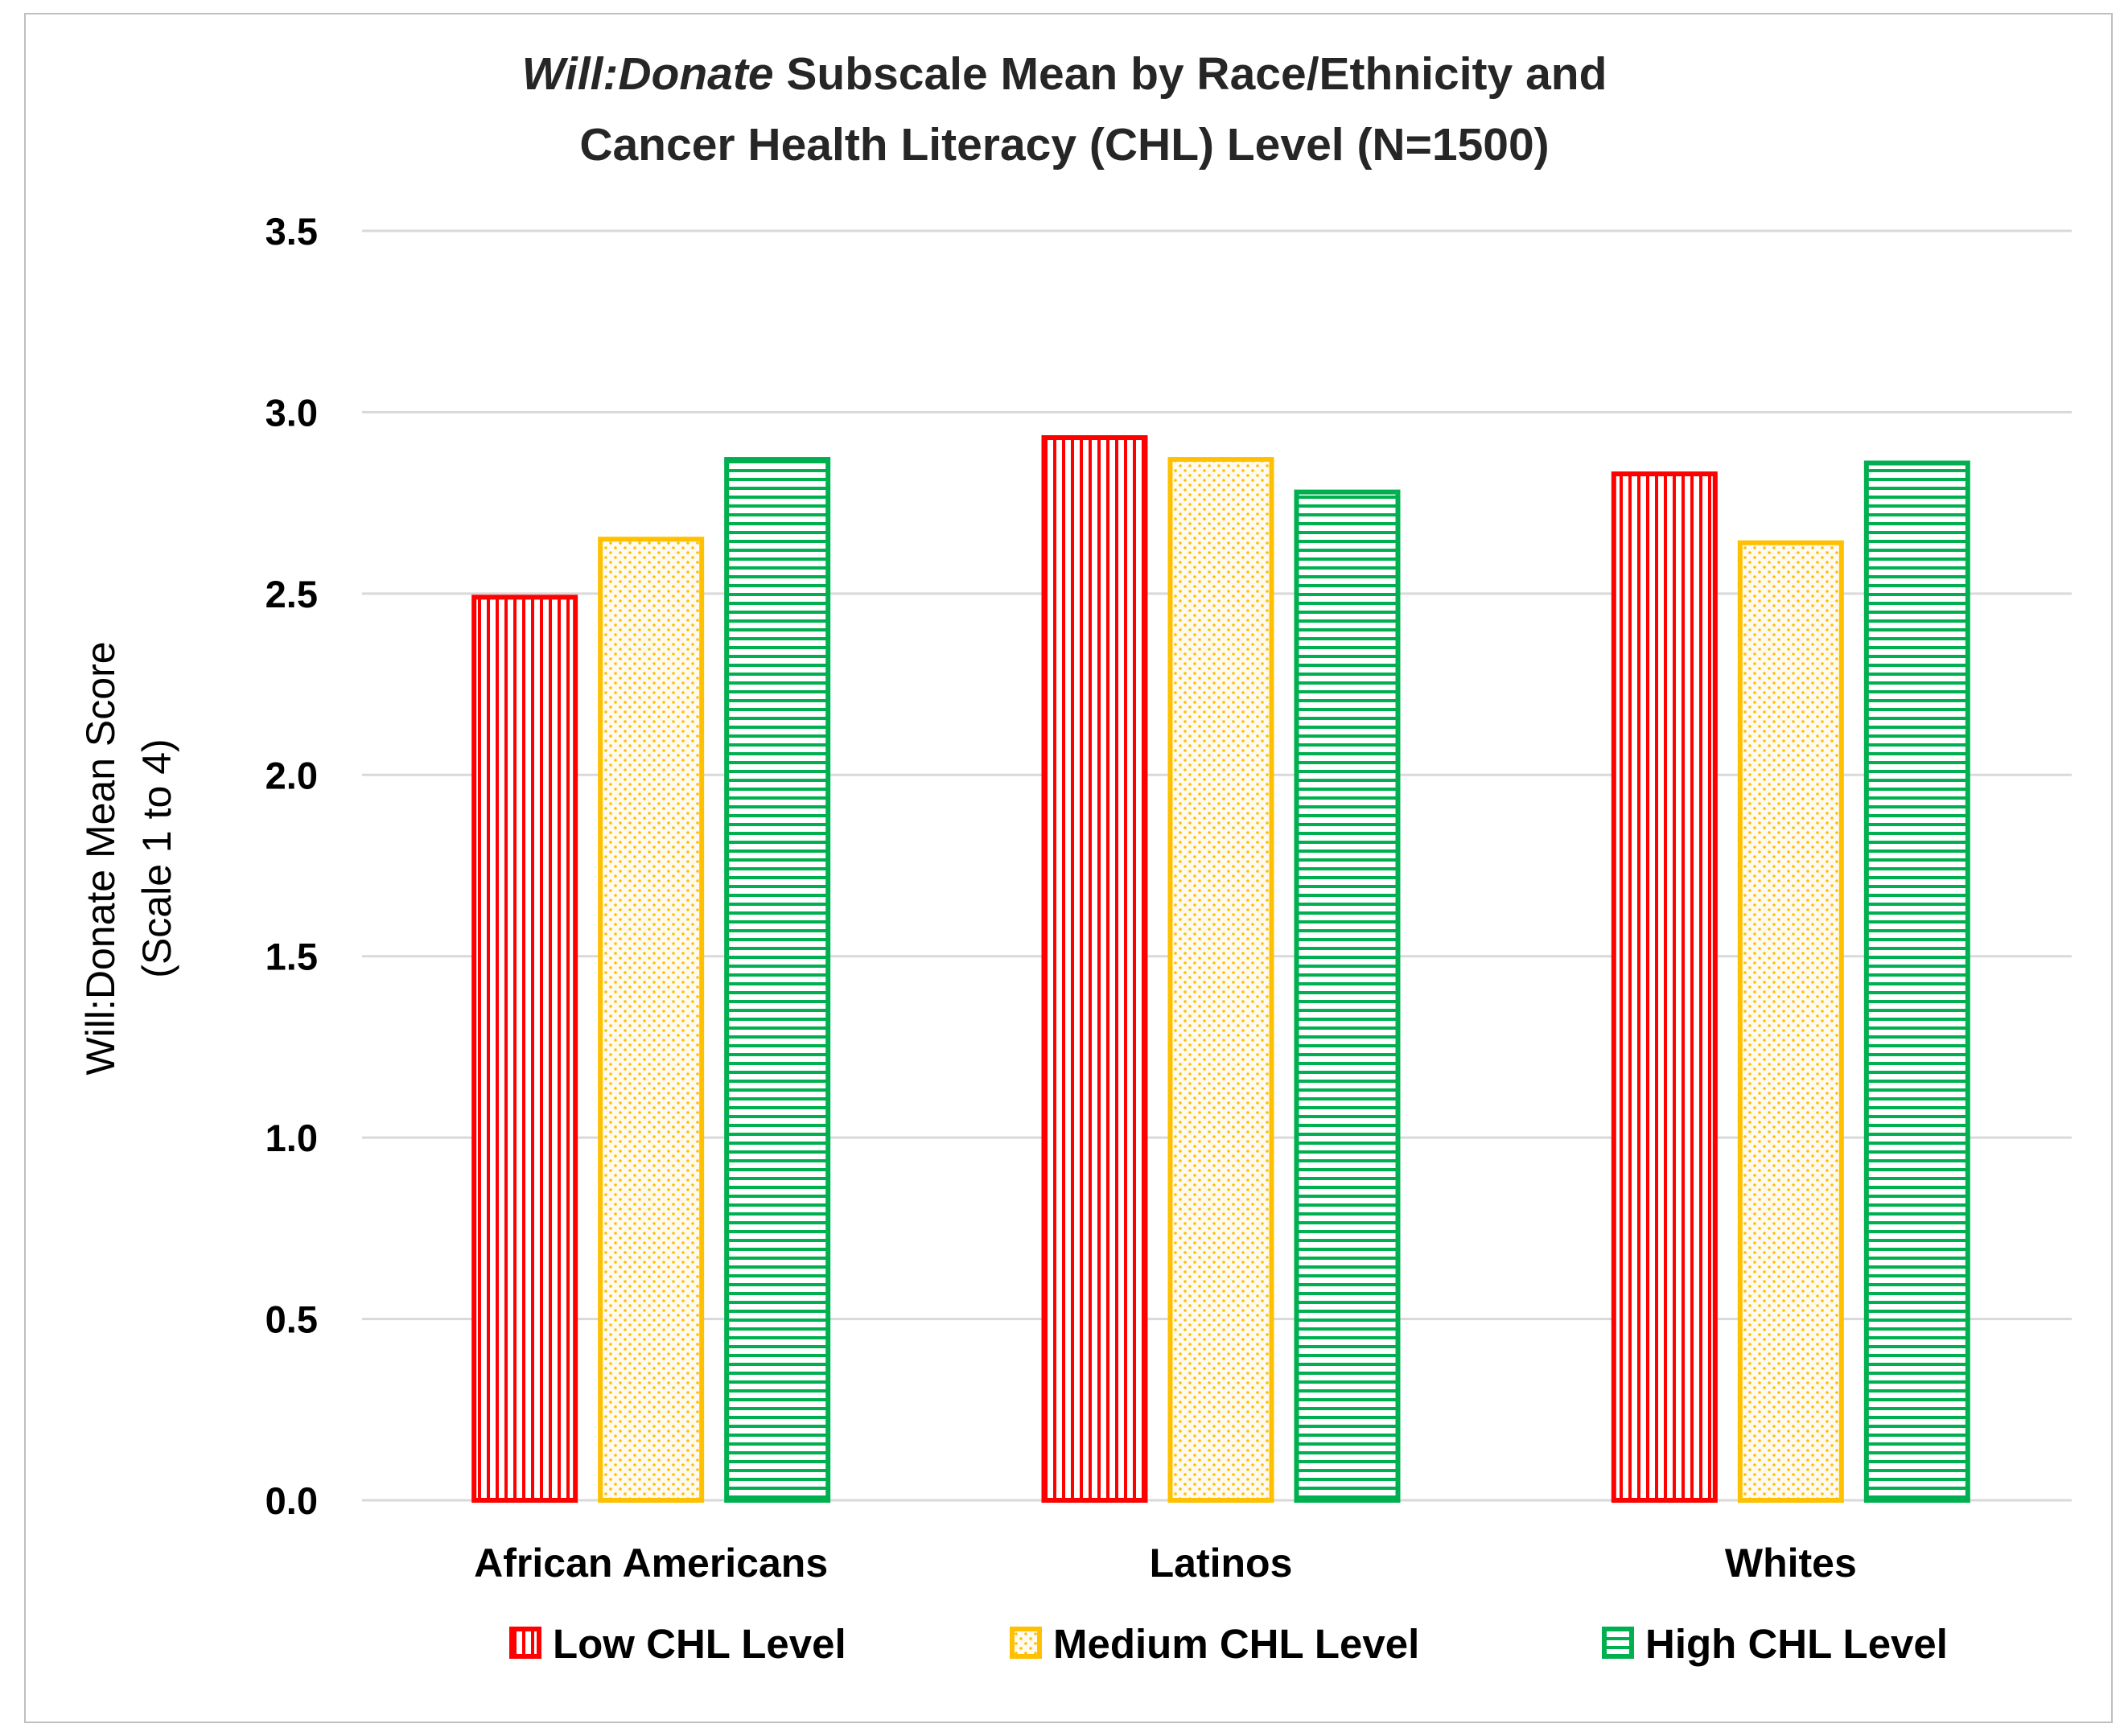 This screenshot has width=2124, height=1736. Describe the element at coordinates (1797, 1644) in the screenshot. I see `legend-label: High CHL Level` at that location.